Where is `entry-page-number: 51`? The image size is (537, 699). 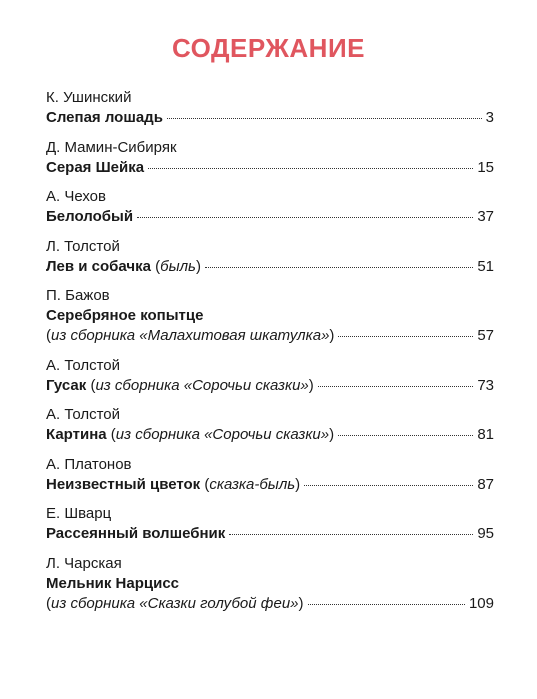
entry-page-number: 51 is located at coordinates (485, 266).